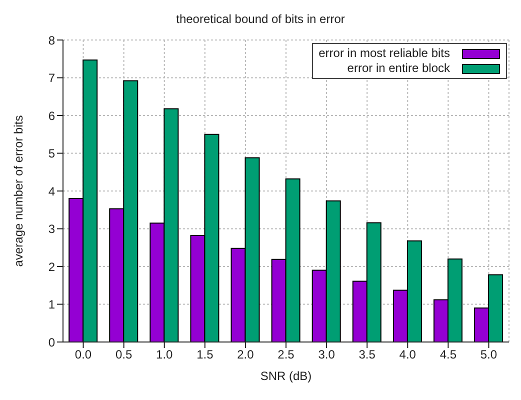  Describe the element at coordinates (398, 68) in the screenshot. I see `legend-label: error in entire block` at that location.